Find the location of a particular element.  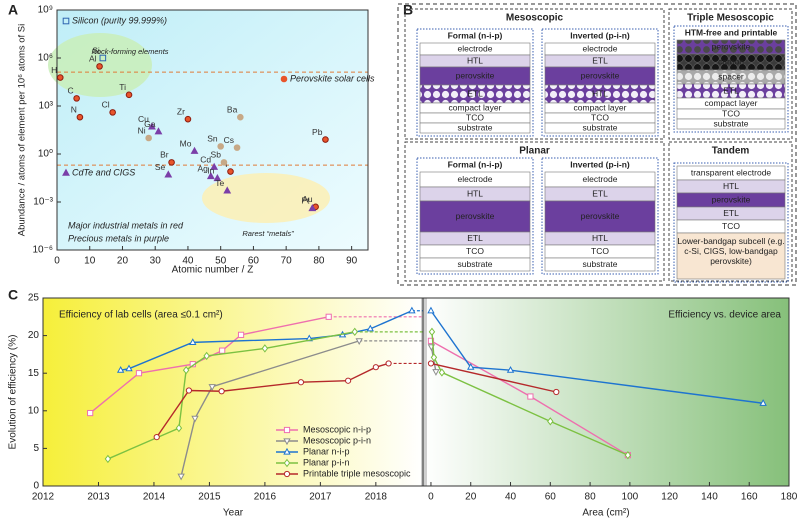

stack-title: HTM-free and printable is located at coordinates (731, 32).